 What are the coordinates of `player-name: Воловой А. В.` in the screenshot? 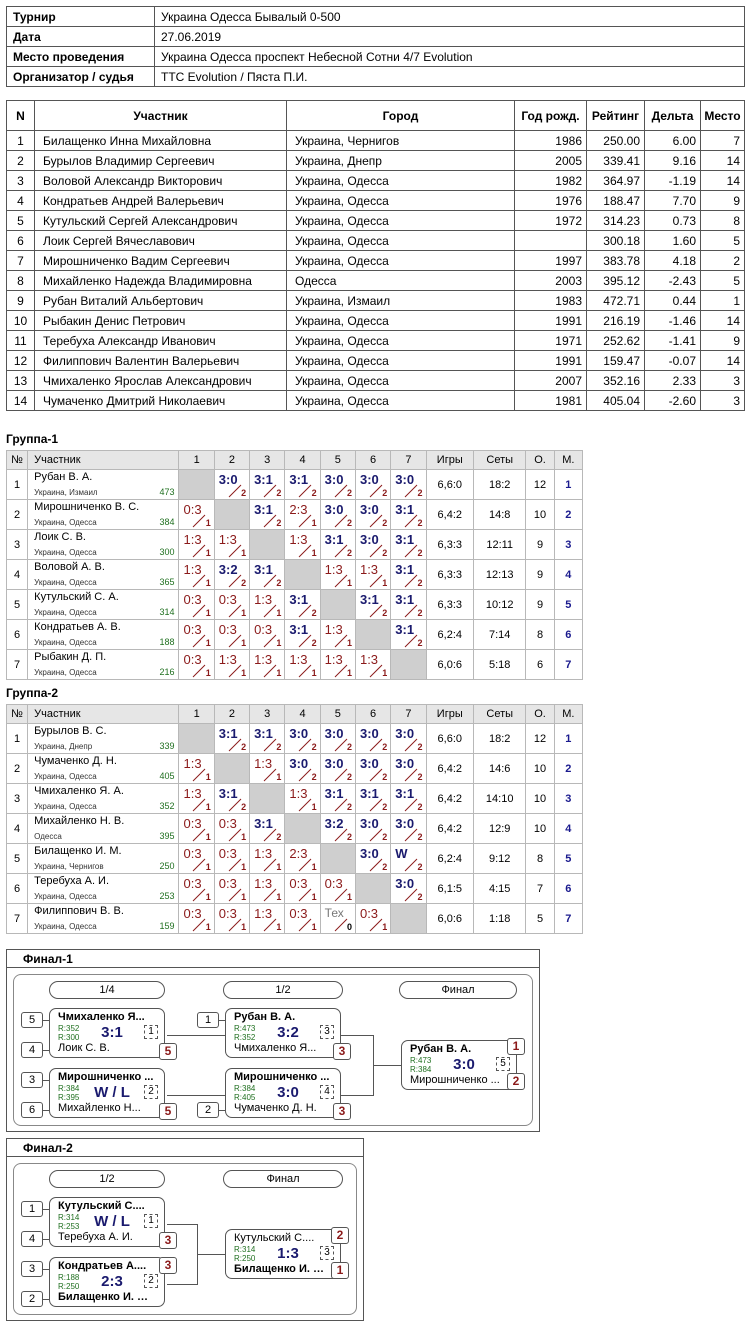 It's located at (69, 567).